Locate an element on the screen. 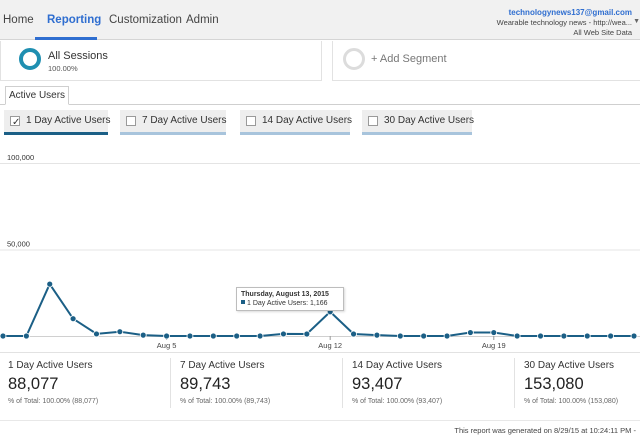 This screenshot has width=640, height=440. y-tick-label: 50,000 is located at coordinates (18, 244).